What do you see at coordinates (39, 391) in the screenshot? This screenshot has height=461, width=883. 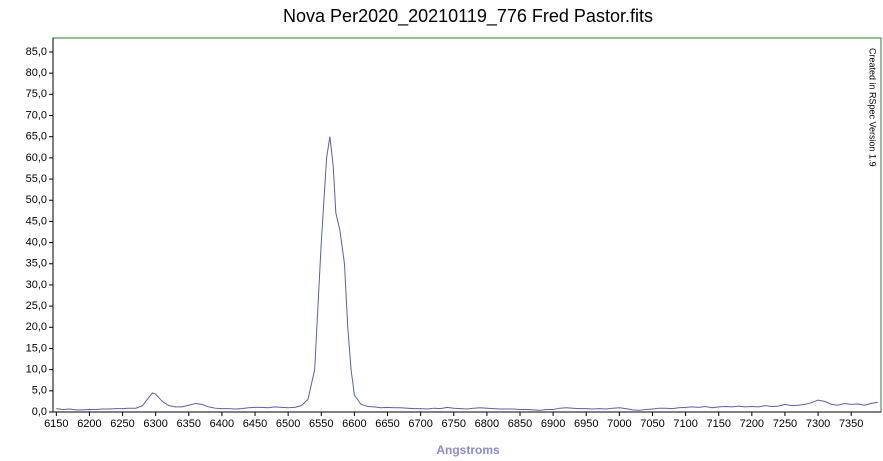 I see `y-tick-label: 5,0` at bounding box center [39, 391].